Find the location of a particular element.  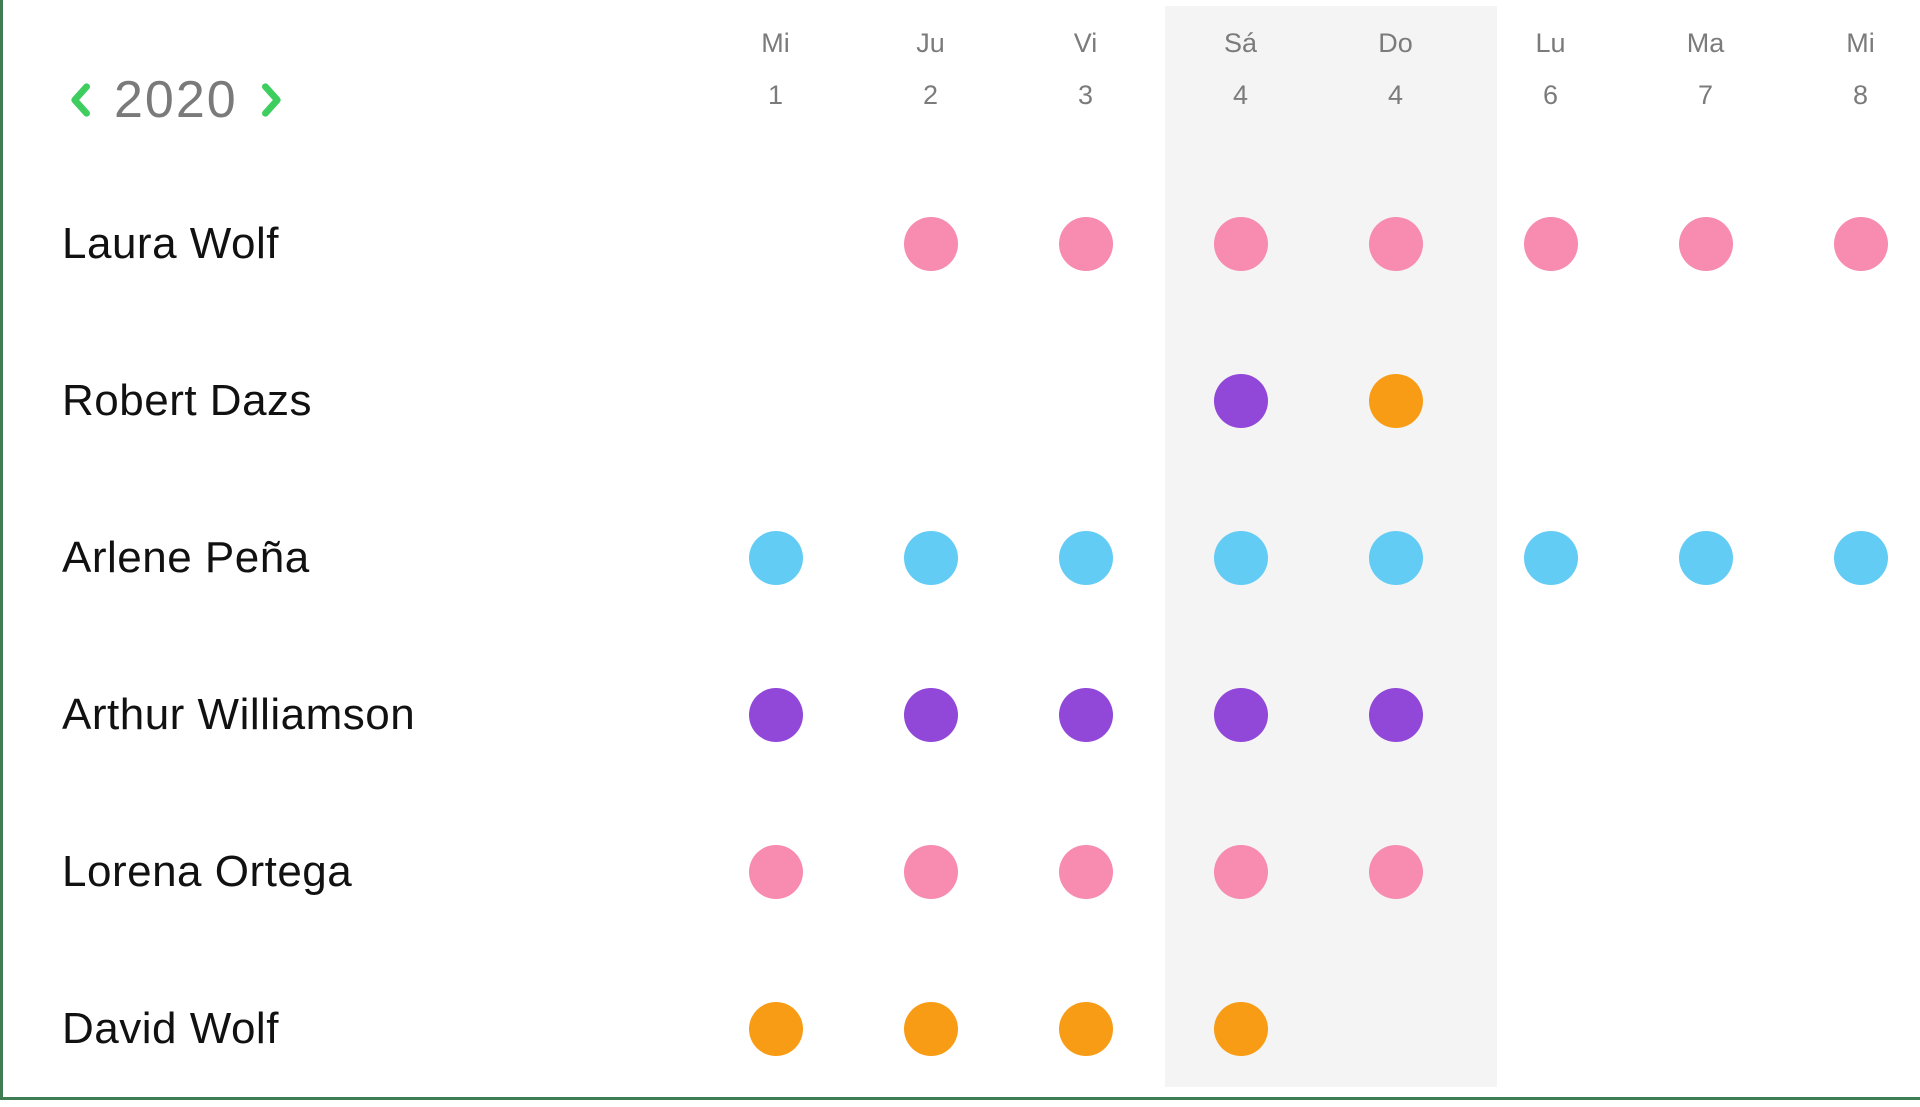

day-header-8: Mi 8 is located at coordinates (1851, 82).